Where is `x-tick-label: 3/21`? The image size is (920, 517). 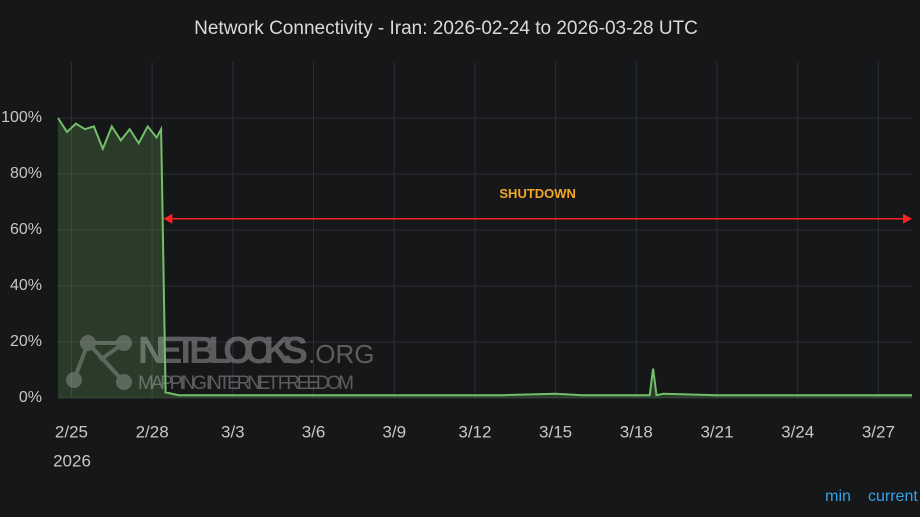 x-tick-label: 3/21 is located at coordinates (716, 431).